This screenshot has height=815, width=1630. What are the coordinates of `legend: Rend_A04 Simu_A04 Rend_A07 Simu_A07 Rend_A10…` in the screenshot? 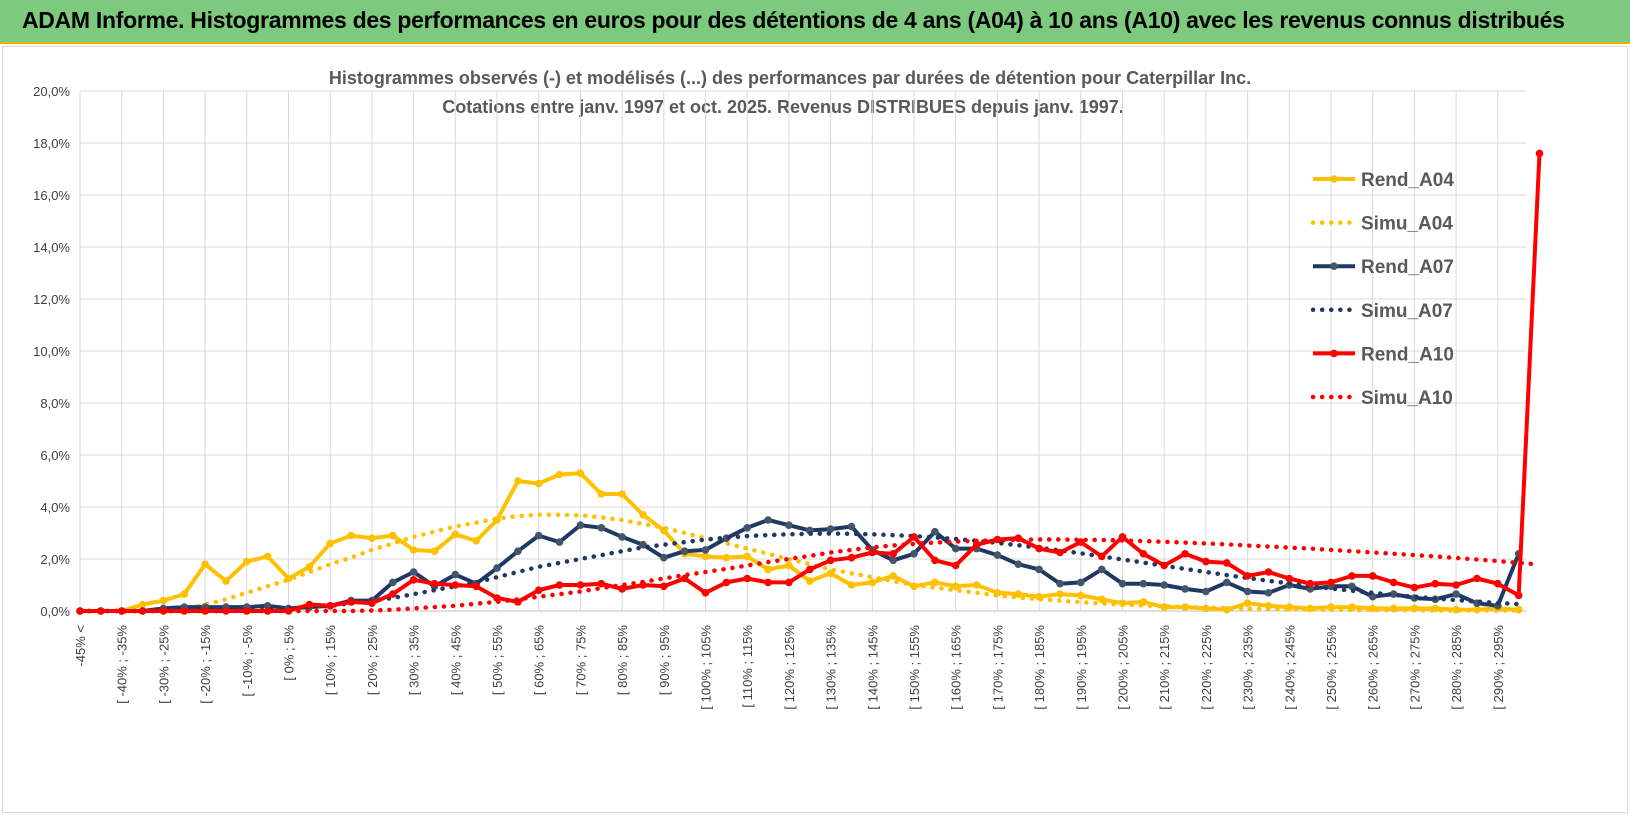 It's located at (1382, 289).